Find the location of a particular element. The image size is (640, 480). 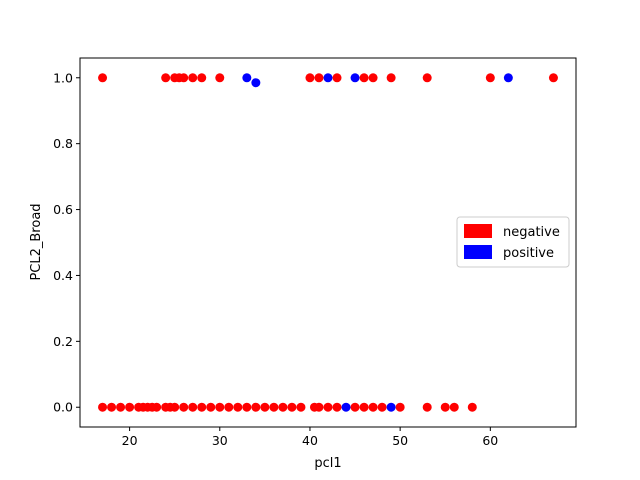

y-tick-label-3: 0.6 is located at coordinates (63, 209).